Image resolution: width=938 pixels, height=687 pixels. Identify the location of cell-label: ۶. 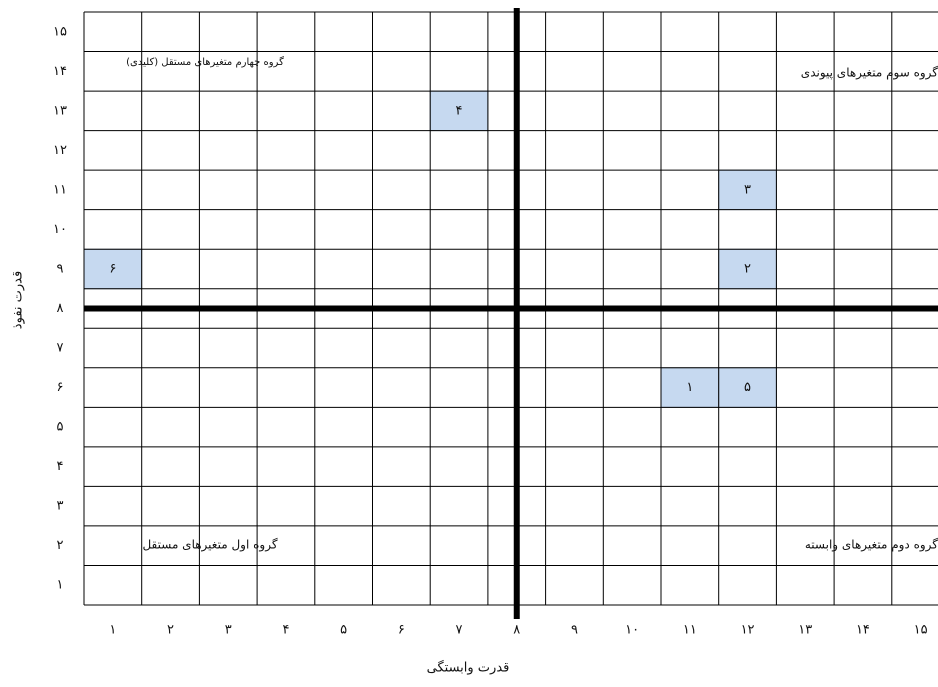
(112, 268).